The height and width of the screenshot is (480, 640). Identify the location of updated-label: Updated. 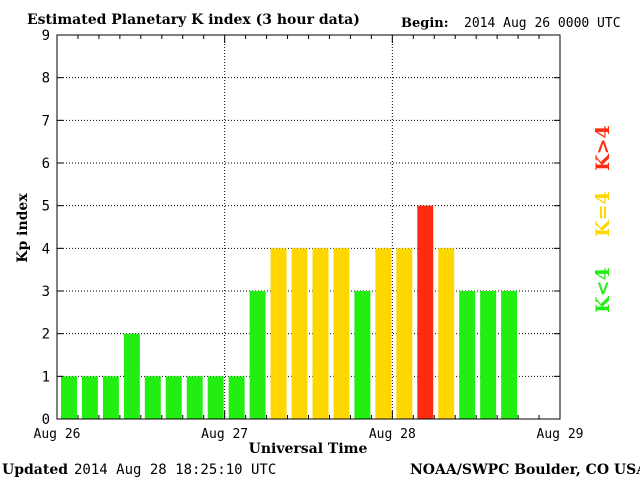
(35, 470).